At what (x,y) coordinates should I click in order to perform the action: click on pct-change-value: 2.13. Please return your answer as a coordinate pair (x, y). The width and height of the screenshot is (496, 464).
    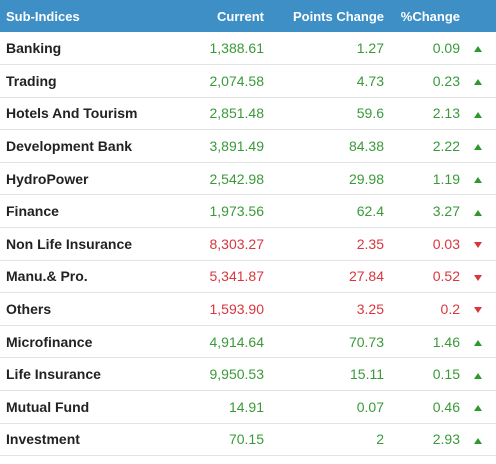
    Looking at the image, I should click on (446, 113).